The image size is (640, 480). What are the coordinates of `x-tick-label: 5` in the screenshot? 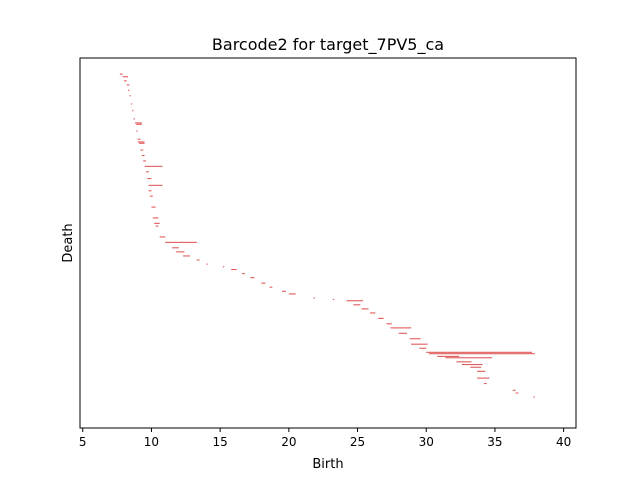 It's located at (83, 442).